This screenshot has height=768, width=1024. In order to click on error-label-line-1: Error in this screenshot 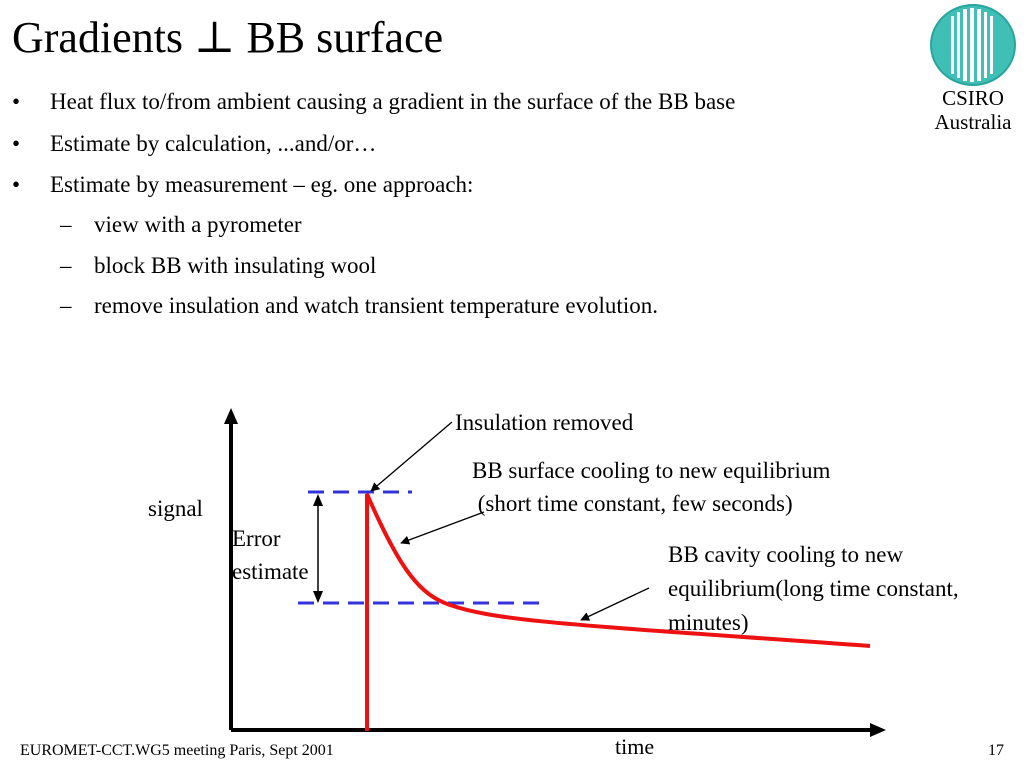, I will do `click(256, 538)`.